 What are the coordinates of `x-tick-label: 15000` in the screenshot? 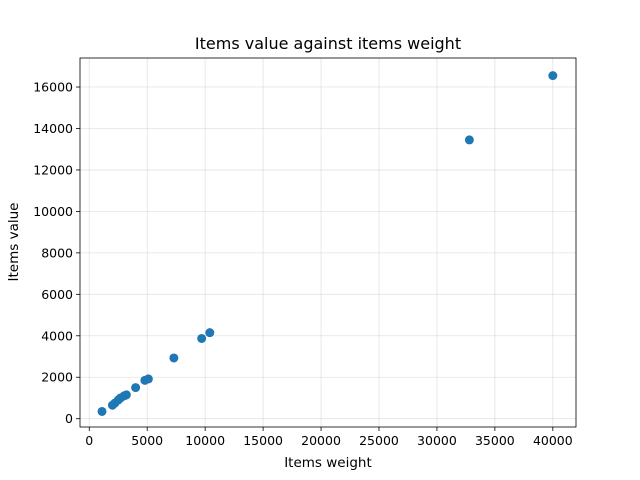 It's located at (263, 440).